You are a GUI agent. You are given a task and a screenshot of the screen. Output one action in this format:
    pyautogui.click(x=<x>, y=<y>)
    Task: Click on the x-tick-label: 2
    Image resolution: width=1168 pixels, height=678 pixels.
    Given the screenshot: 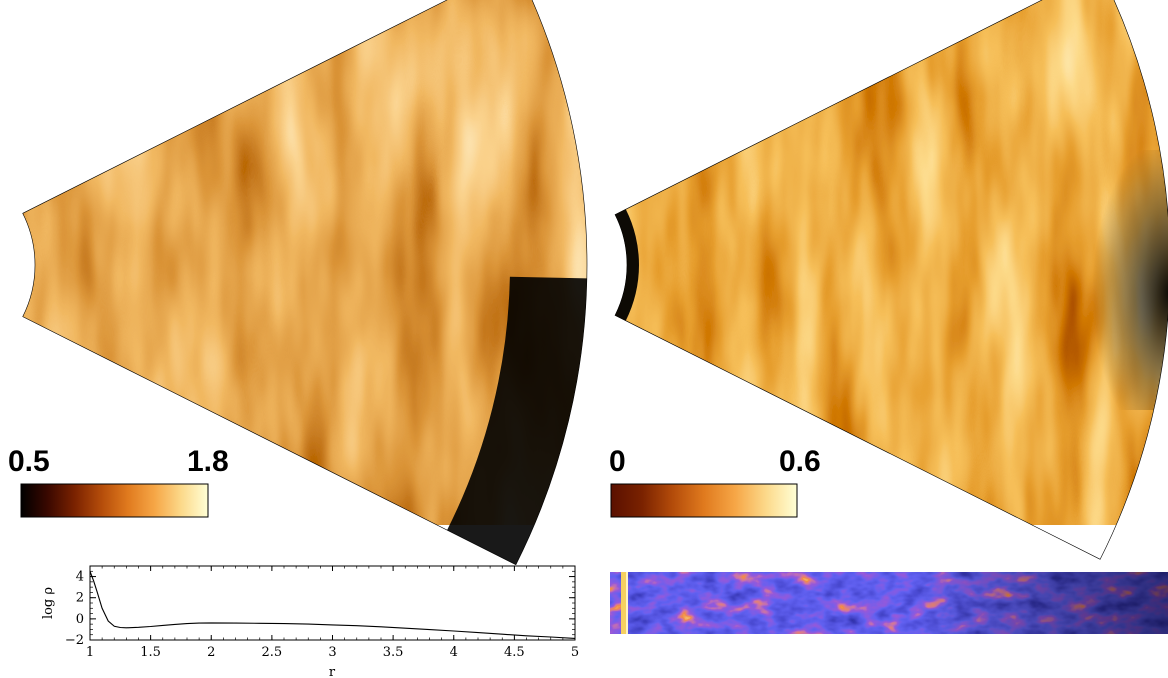 What is the action you would take?
    pyautogui.click(x=211, y=652)
    